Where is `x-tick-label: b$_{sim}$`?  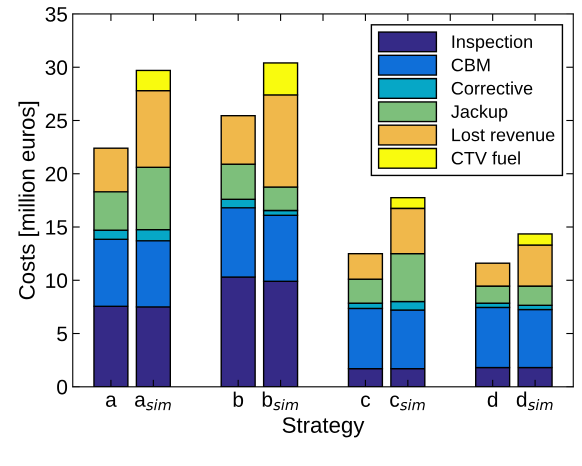
x-tick-label: b$_{sim}$ is located at coordinates (280, 401).